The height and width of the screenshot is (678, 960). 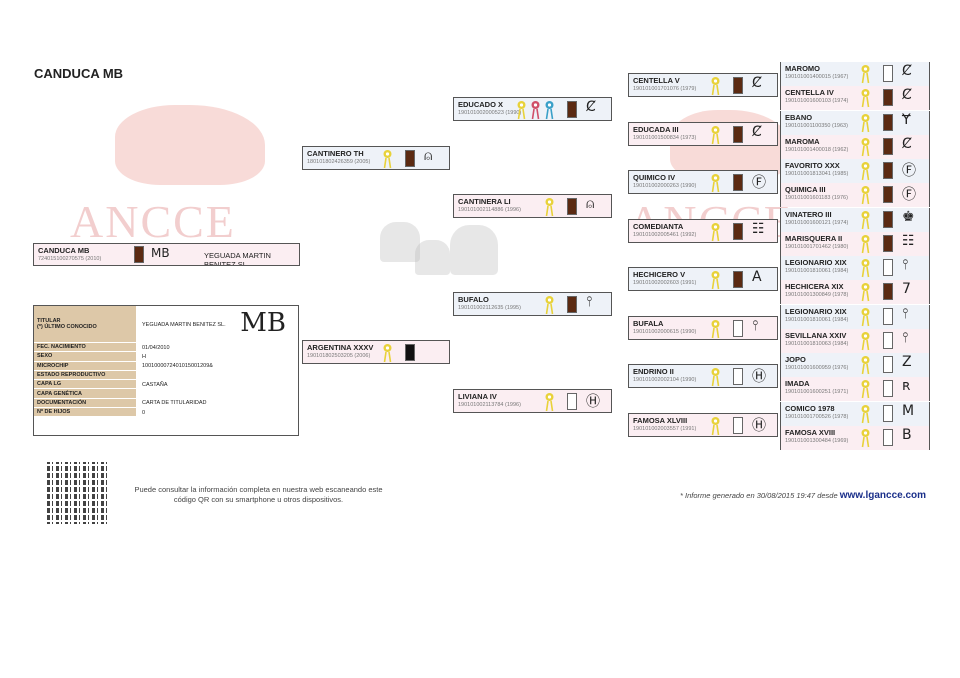 I want to click on horse-name: VINATERO III, so click(x=808, y=214).